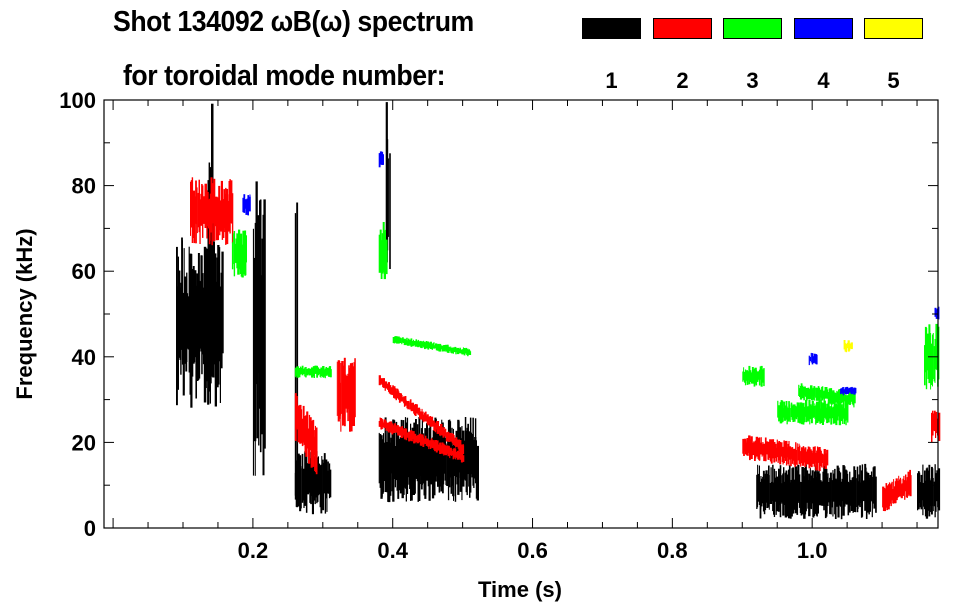  What do you see at coordinates (520, 589) in the screenshot?
I see `x-axis-label: Time (s)` at bounding box center [520, 589].